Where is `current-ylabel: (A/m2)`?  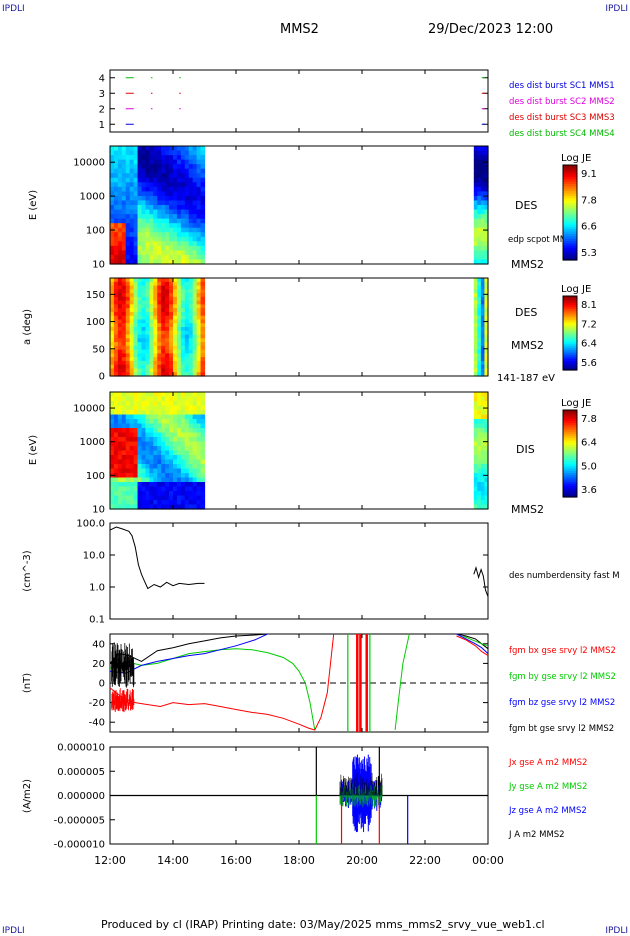 current-ylabel: (A/m2) is located at coordinates (27, 796).